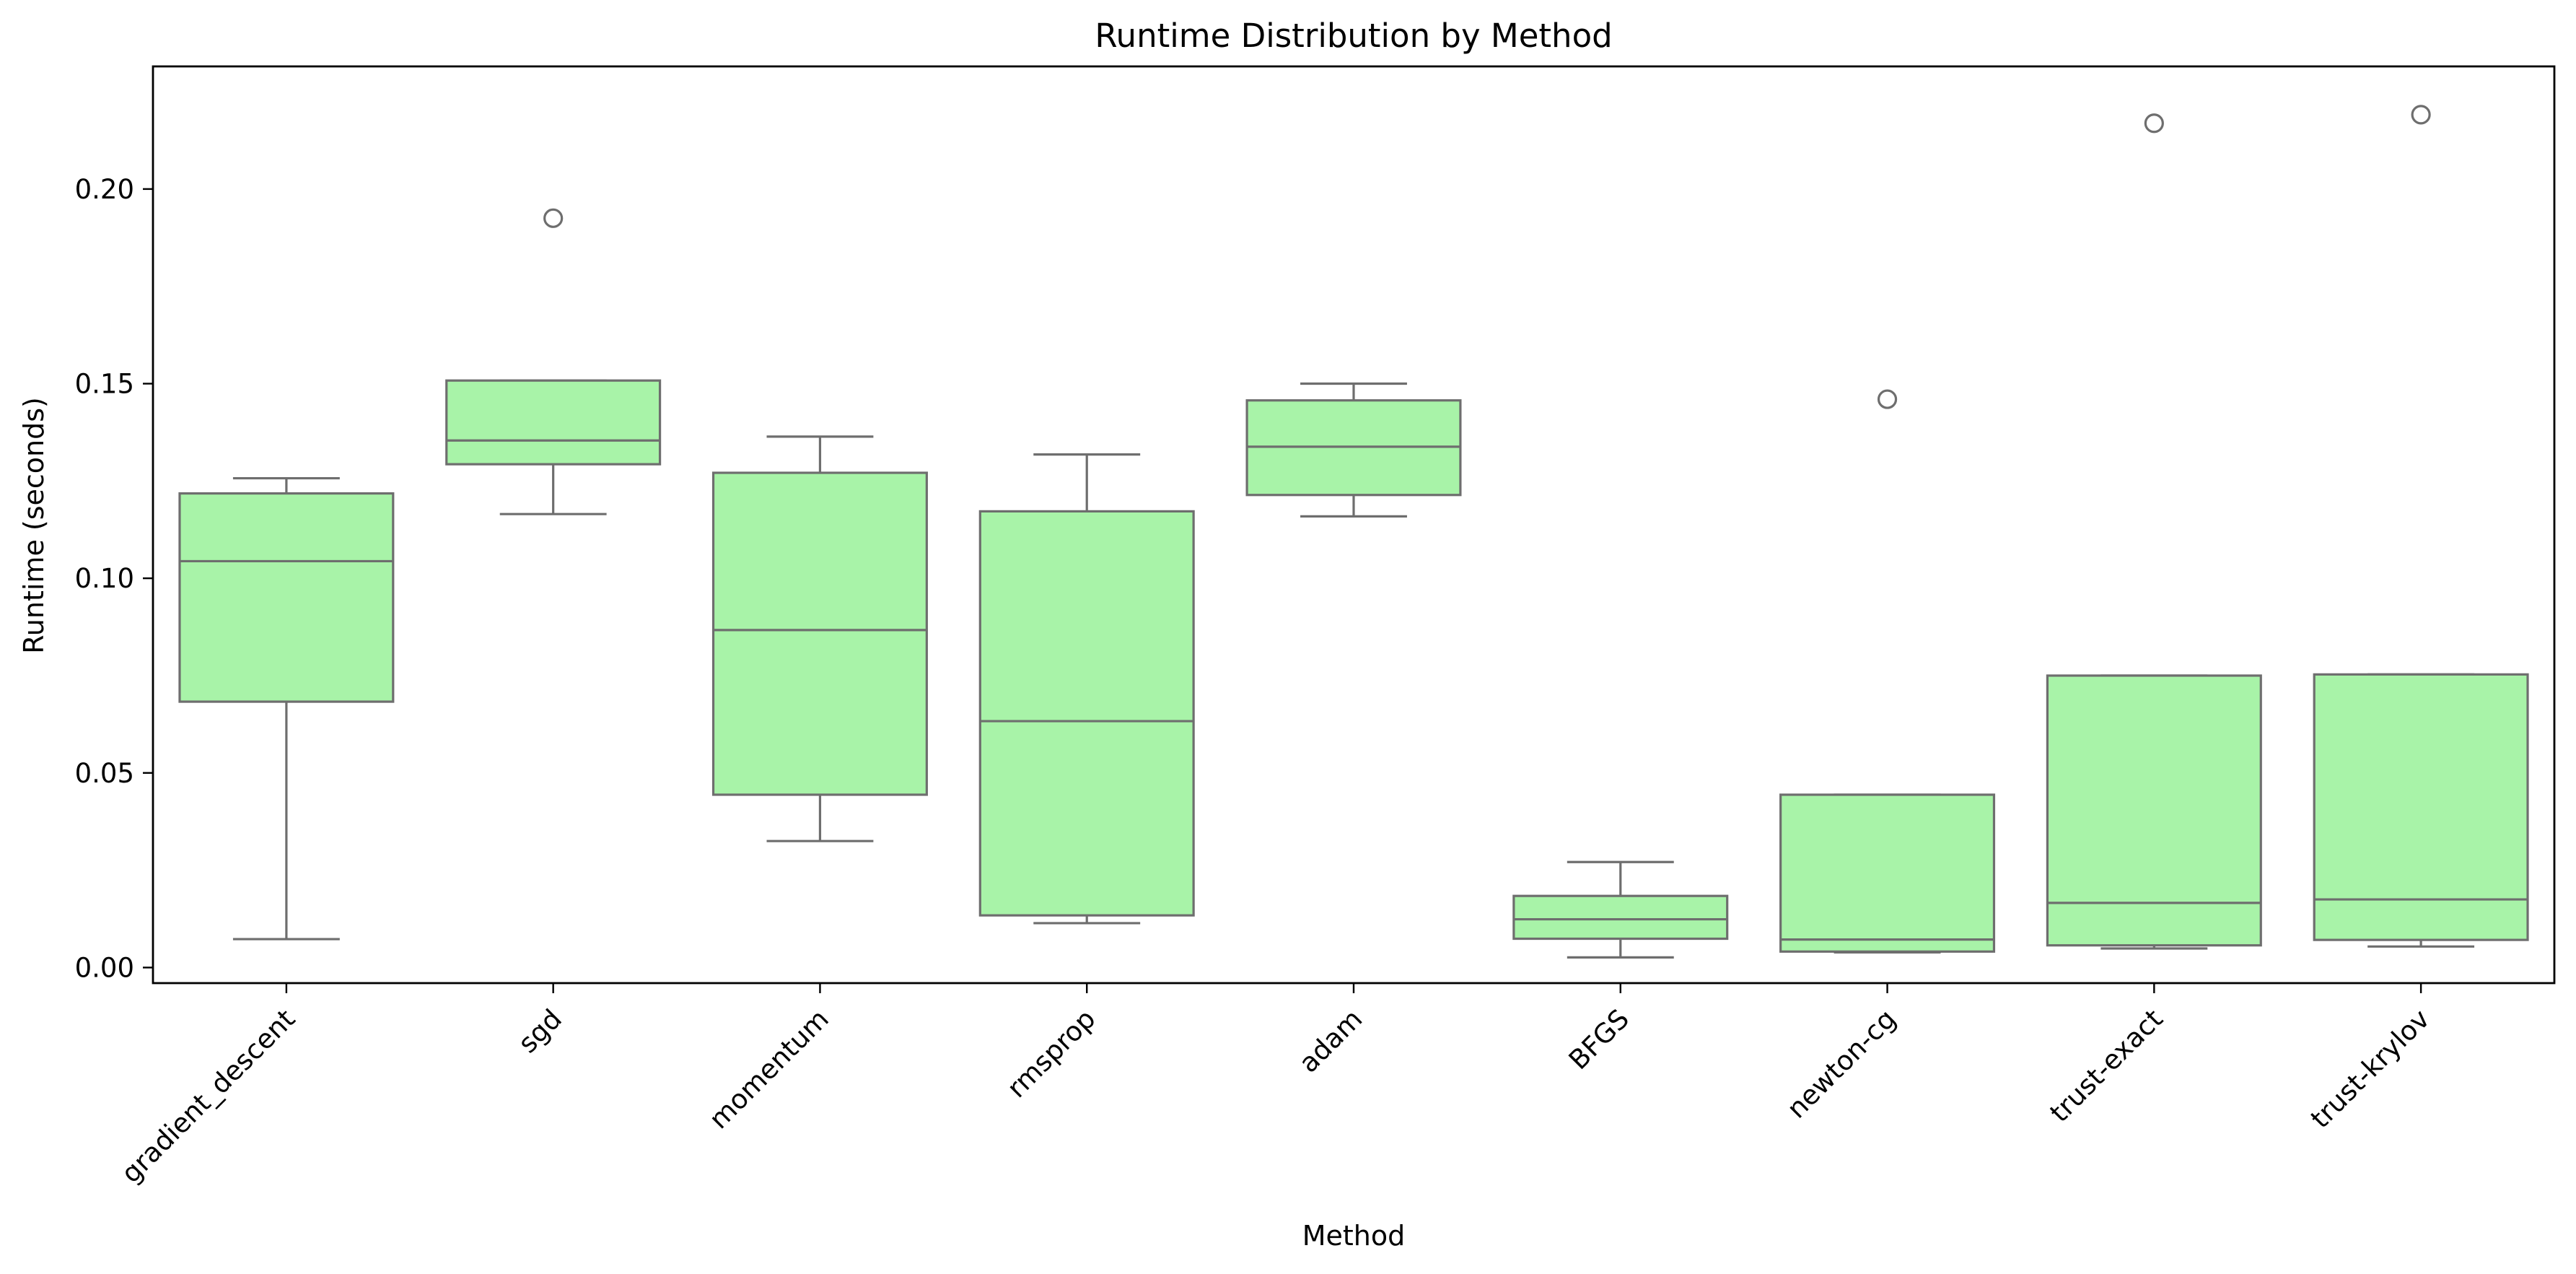  Describe the element at coordinates (2154, 811) in the screenshot. I see `box-trust-exact` at that location.